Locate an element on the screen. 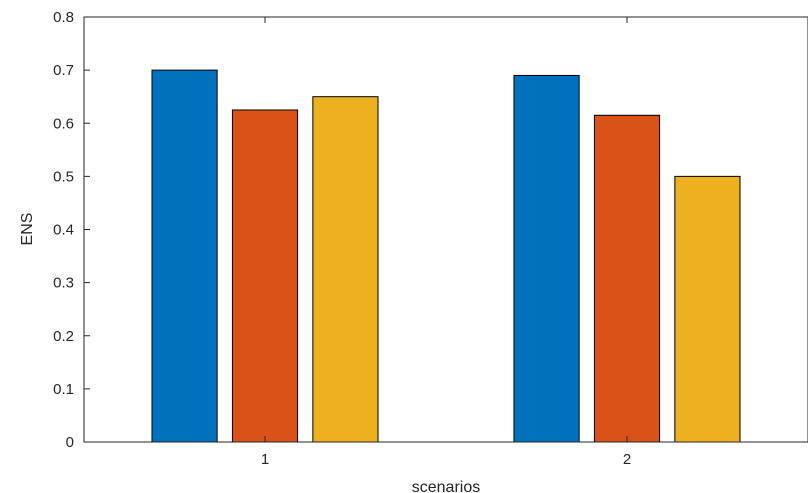 Image resolution: width=808 pixels, height=493 pixels. y-tick-label: 0.5 is located at coordinates (63, 176).